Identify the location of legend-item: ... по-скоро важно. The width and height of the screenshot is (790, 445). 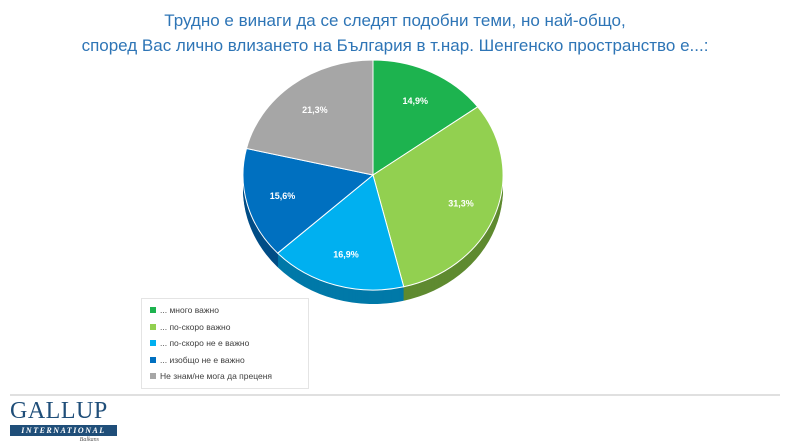
(225, 327).